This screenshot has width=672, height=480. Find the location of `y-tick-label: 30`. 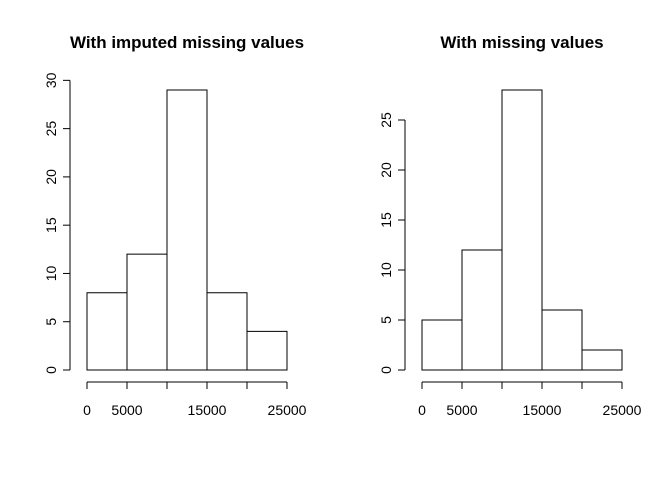

y-tick-label: 30 is located at coordinates (51, 80).